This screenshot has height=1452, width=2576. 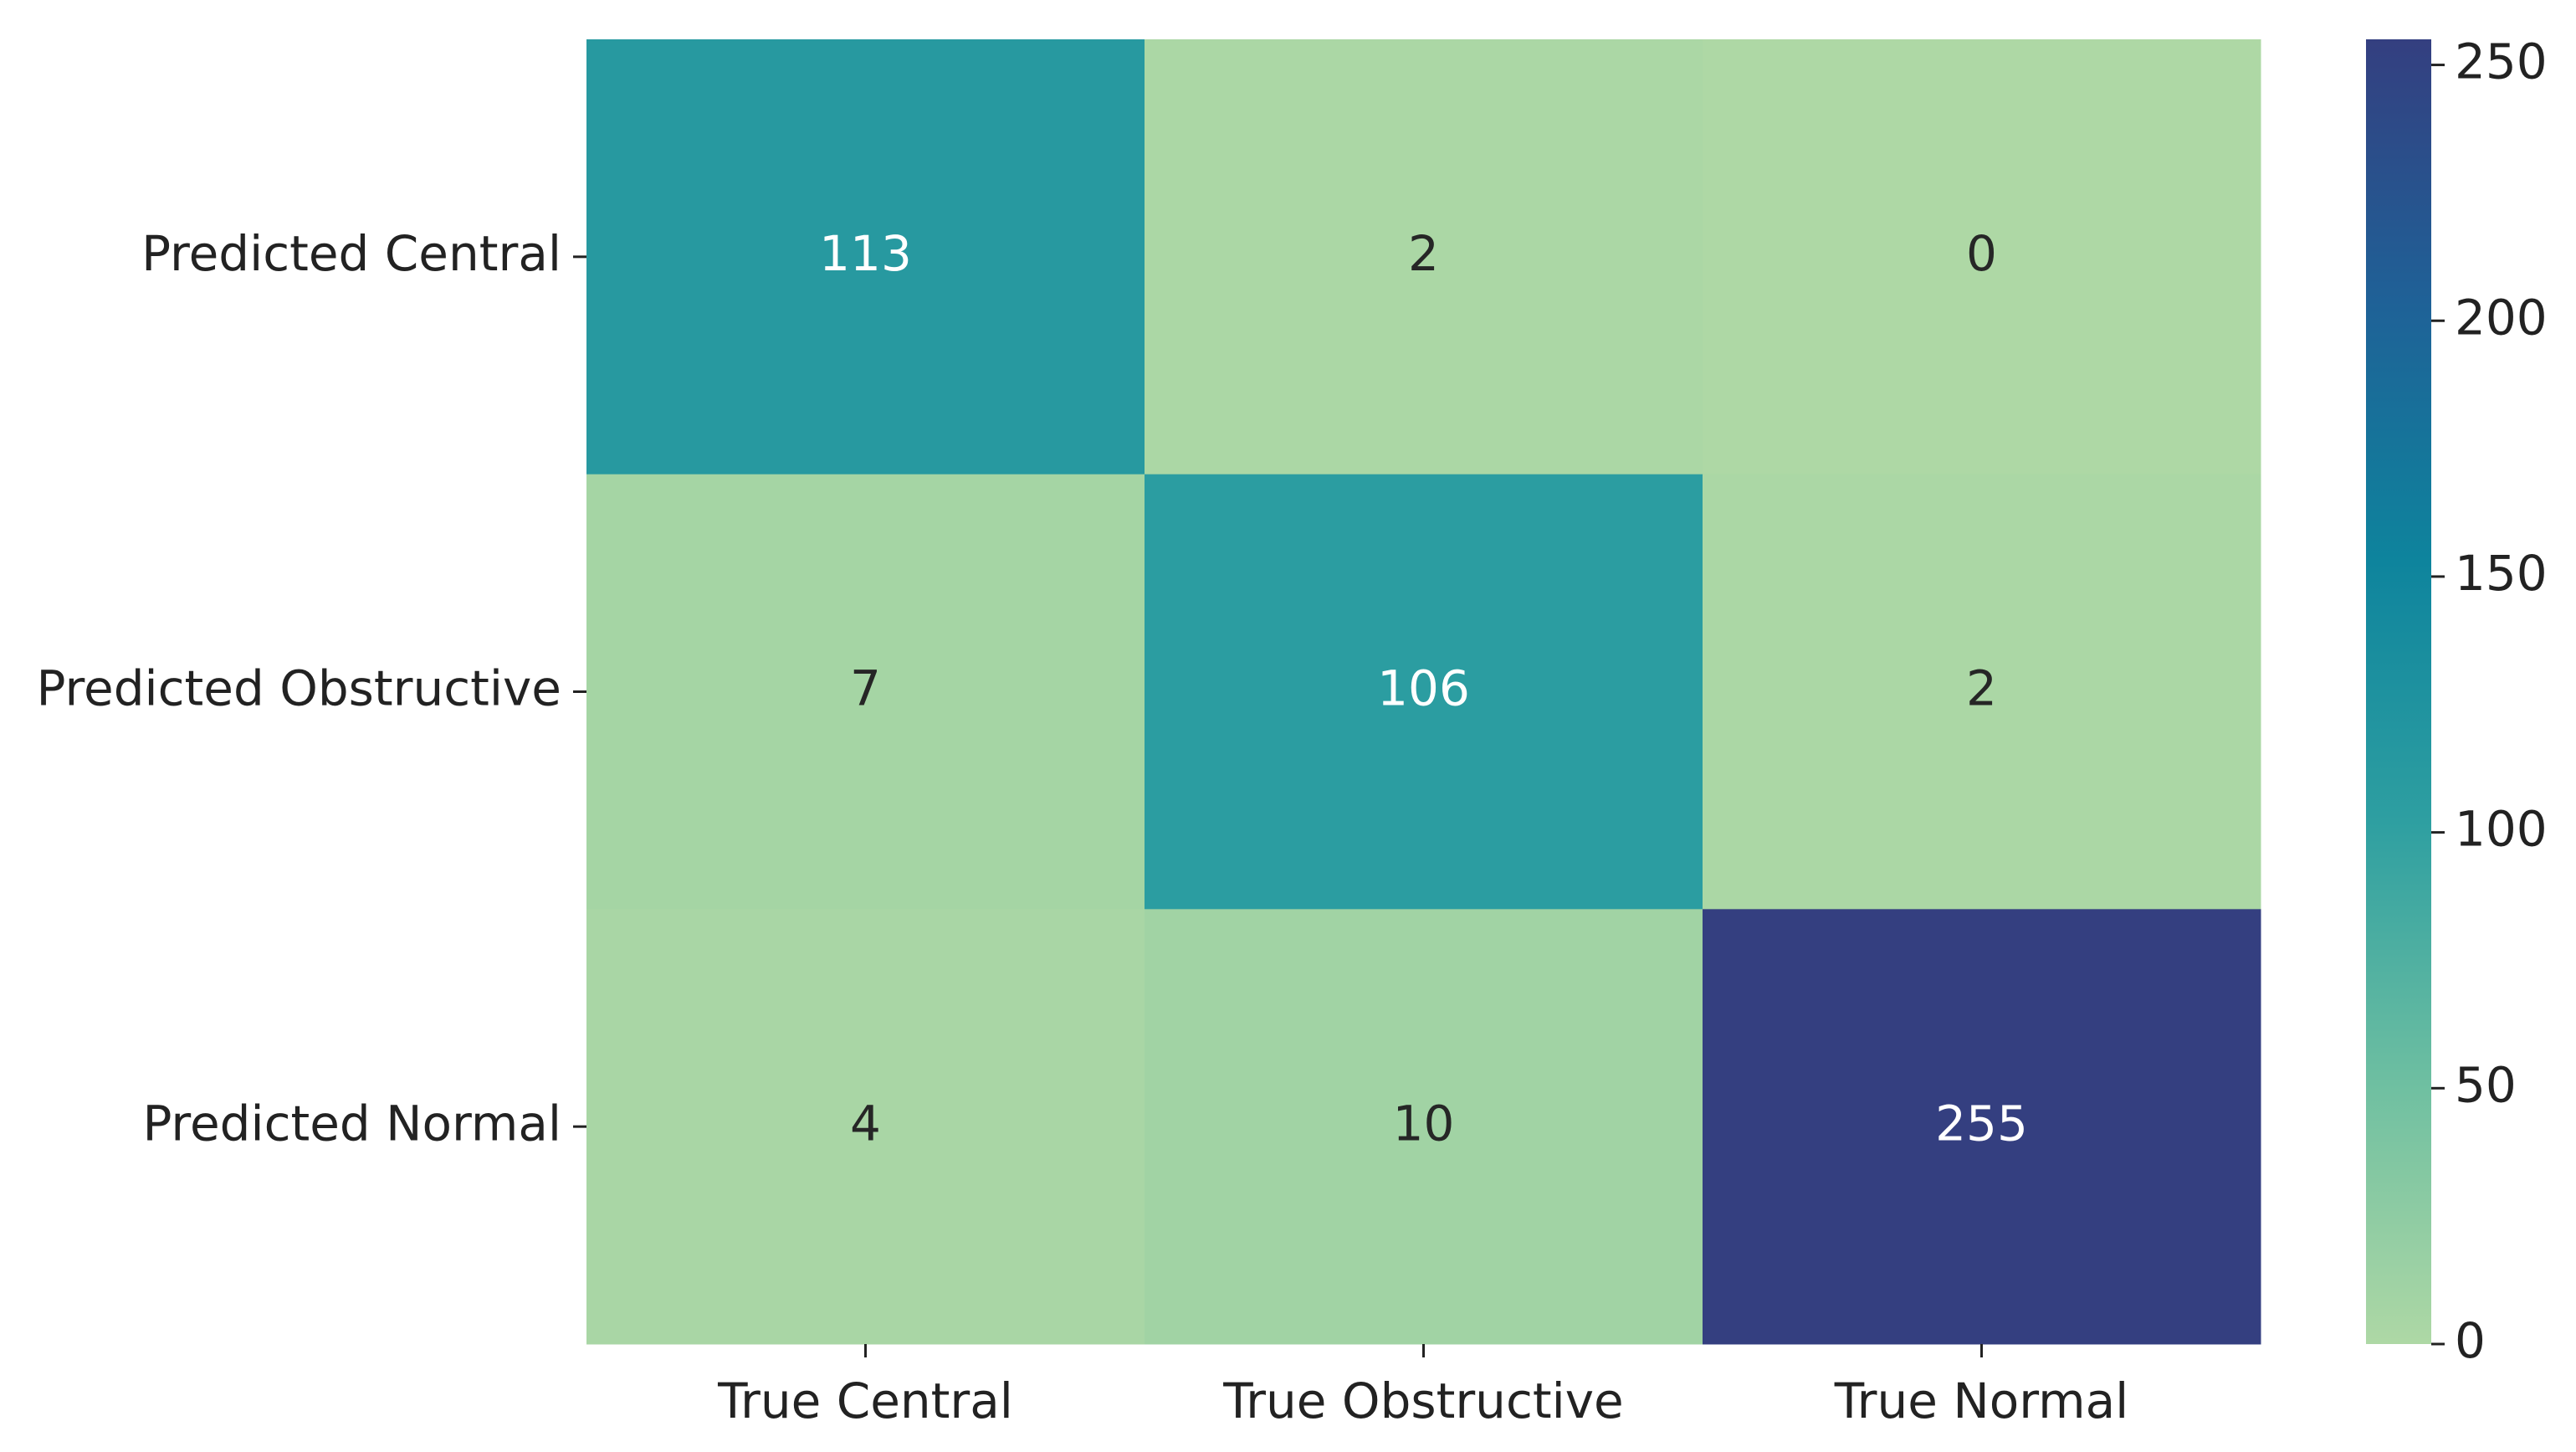 I want to click on cell-label: 4, so click(x=866, y=1123).